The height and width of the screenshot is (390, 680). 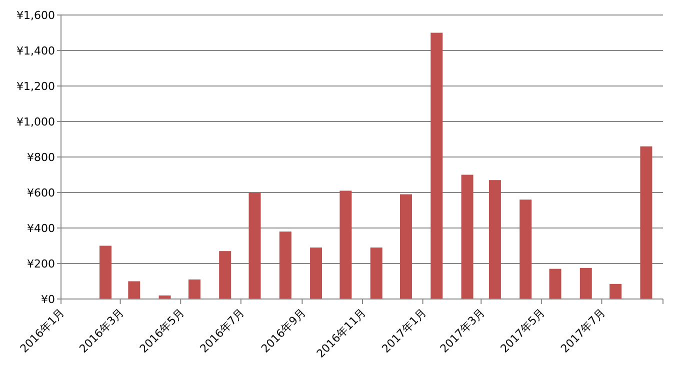 I want to click on y-tick-label: ¥1,400, so click(x=35, y=51).